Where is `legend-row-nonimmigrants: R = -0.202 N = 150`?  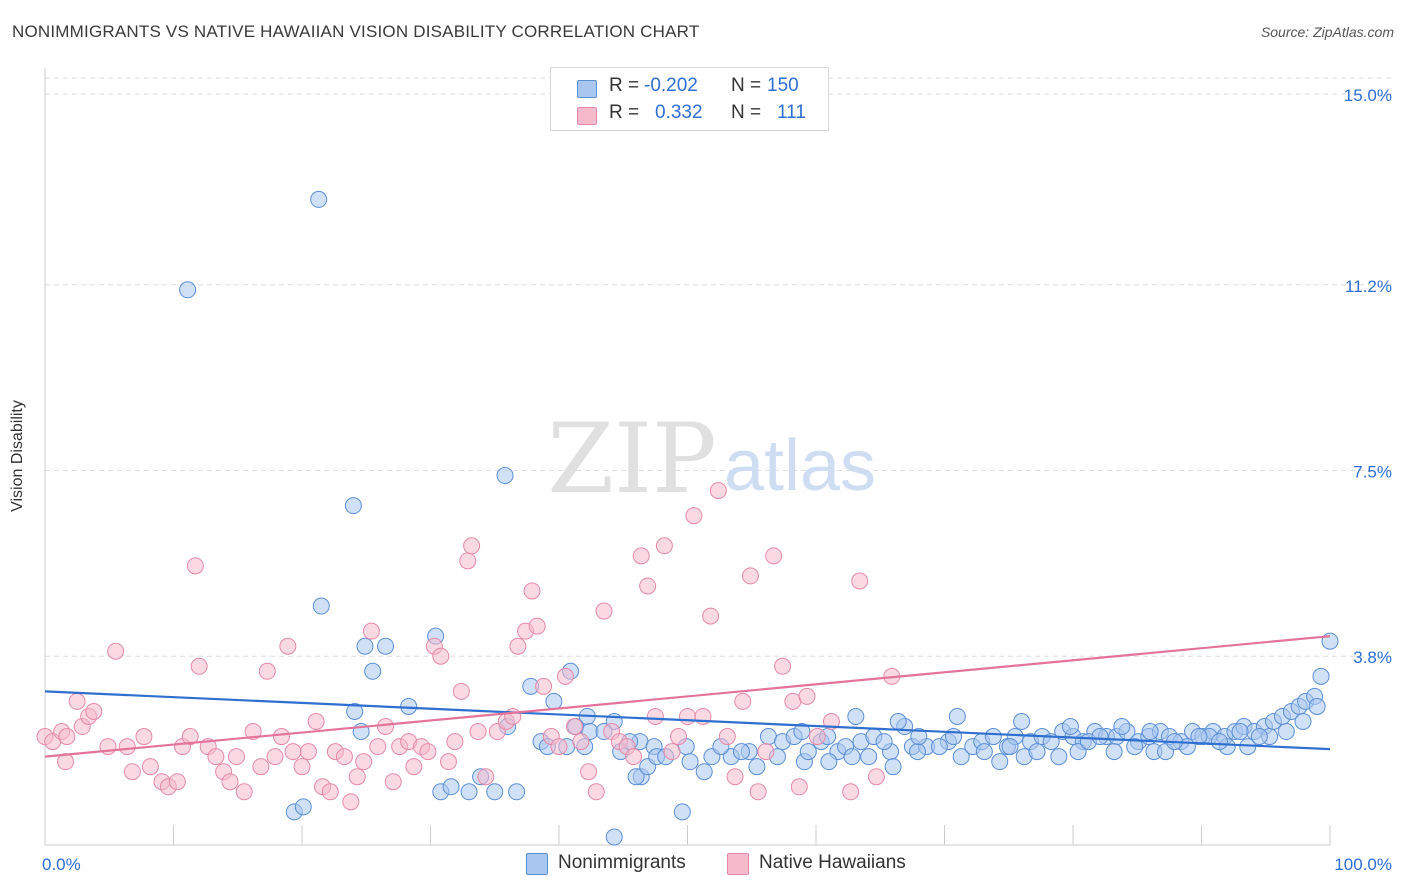 legend-row-nonimmigrants: R = -0.202 N = 150 is located at coordinates (689, 88).